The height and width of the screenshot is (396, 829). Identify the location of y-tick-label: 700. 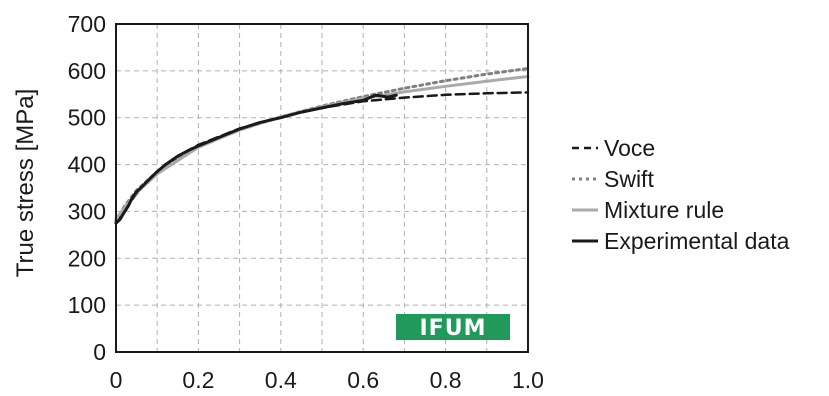
(87, 24).